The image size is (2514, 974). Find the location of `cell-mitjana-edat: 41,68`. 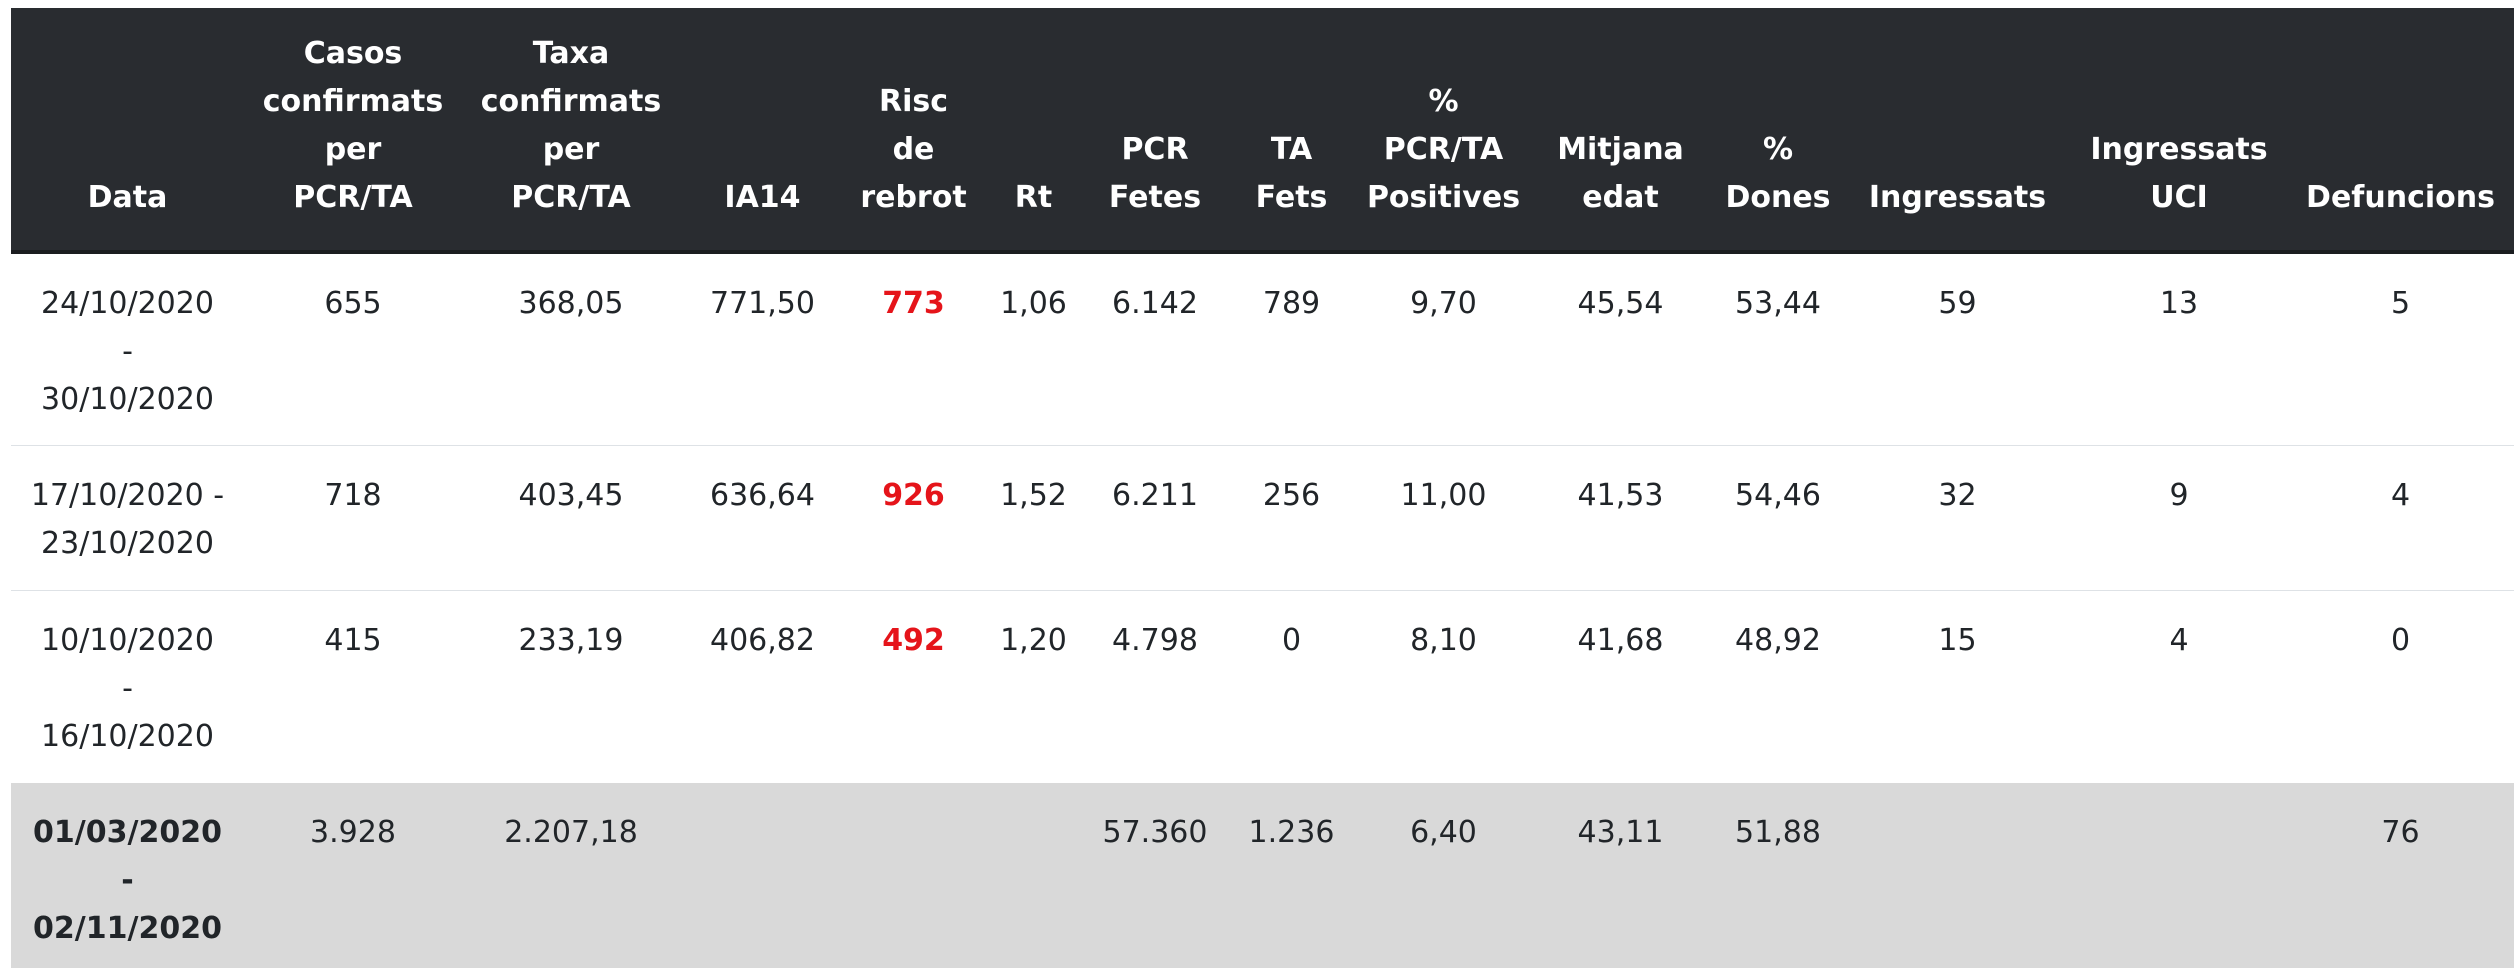

cell-mitjana-edat: 41,68 is located at coordinates (1620, 686).